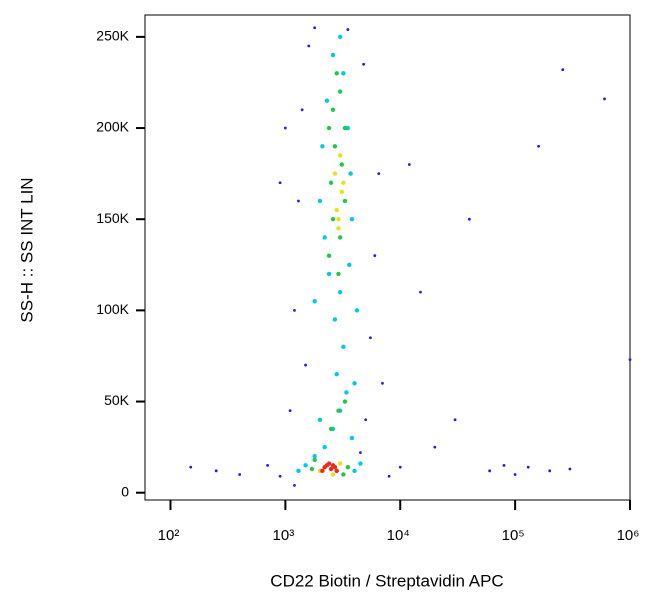 This screenshot has height=609, width=650. What do you see at coordinates (117, 400) in the screenshot?
I see `y-tick-label: 50K` at bounding box center [117, 400].